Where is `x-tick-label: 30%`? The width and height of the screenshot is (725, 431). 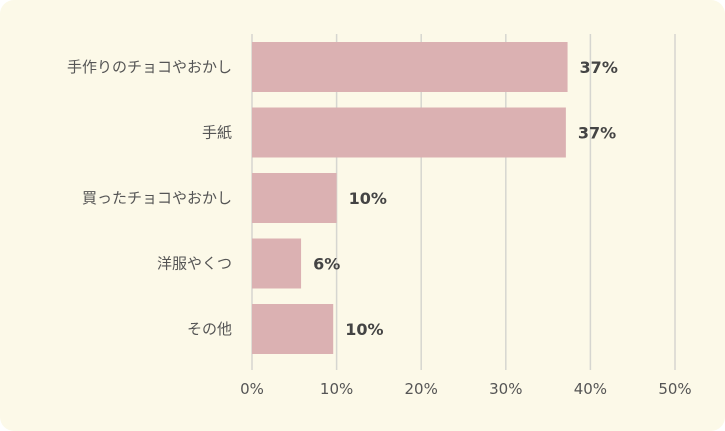
x-tick-label: 30% is located at coordinates (505, 389).